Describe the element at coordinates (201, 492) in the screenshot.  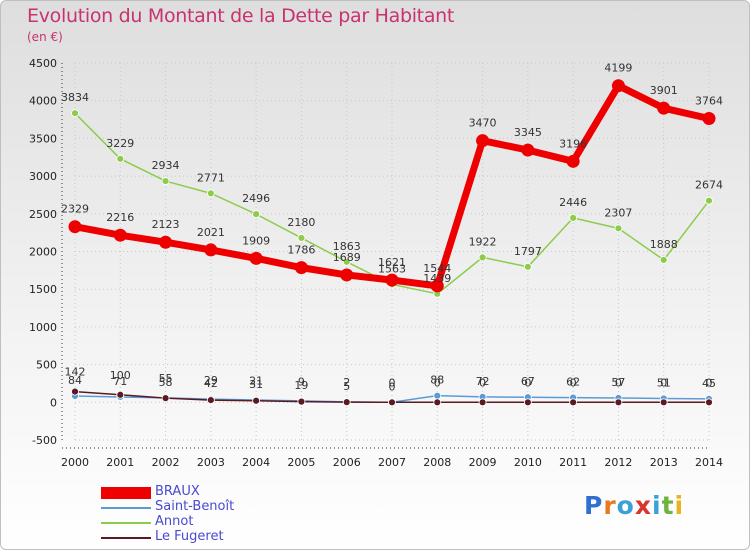
I see `legend-item: BRAUX` at that location.